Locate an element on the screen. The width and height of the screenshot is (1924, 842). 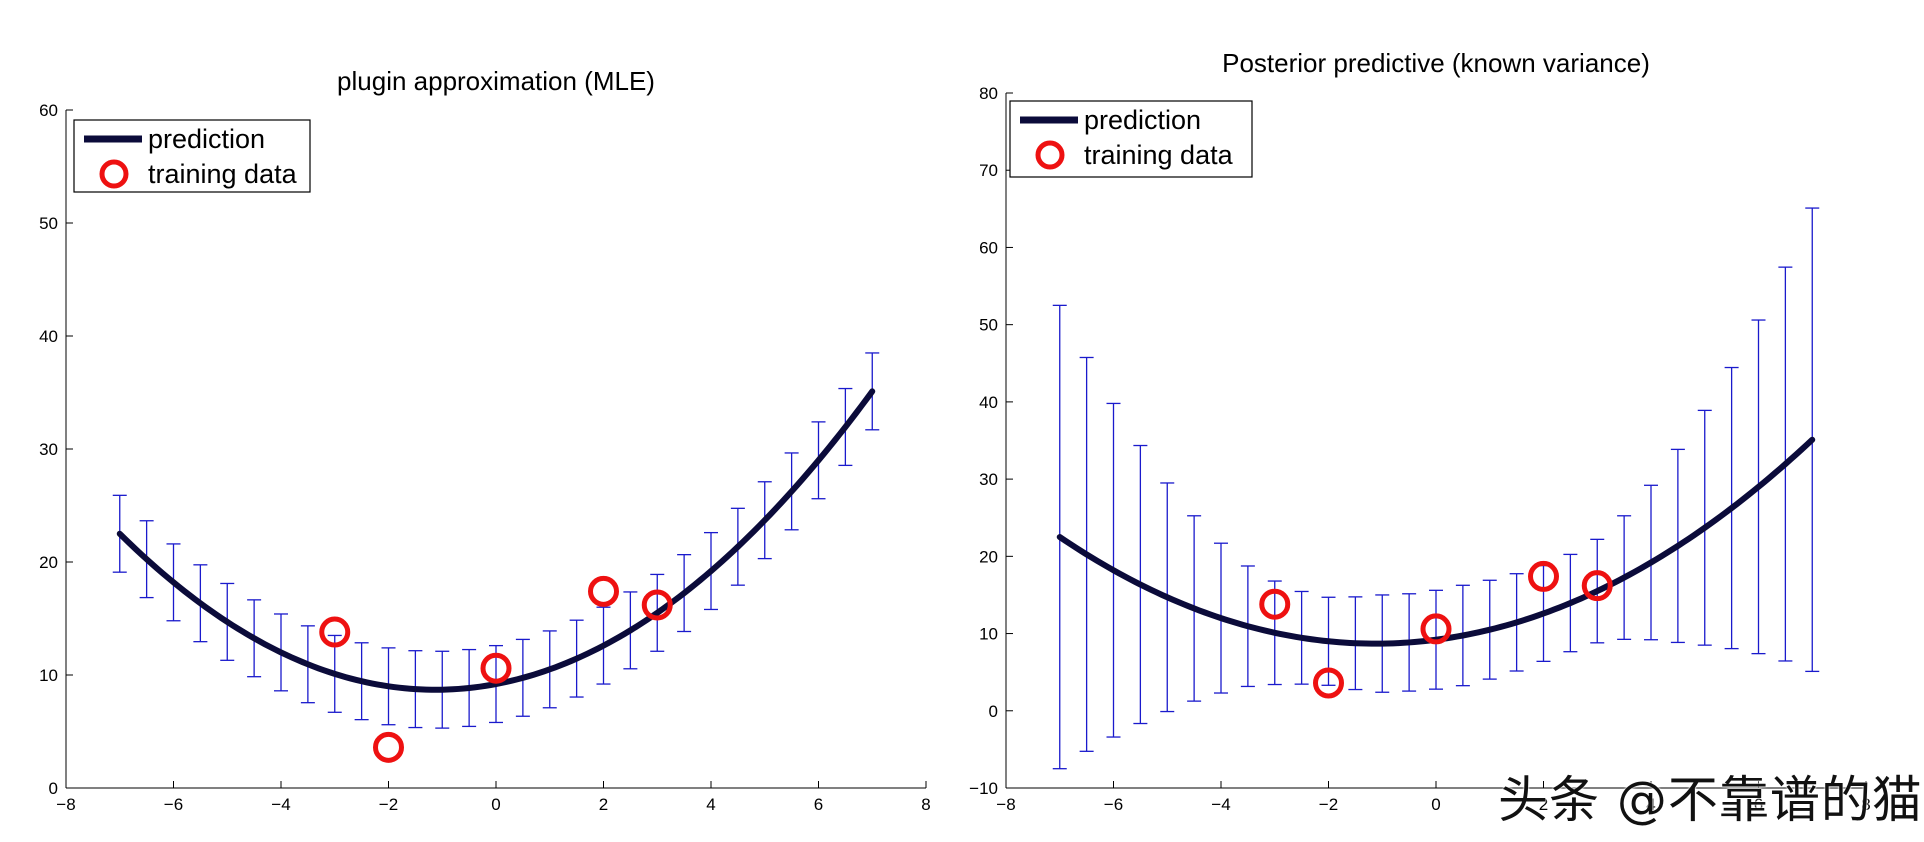
y-tick-label: 80 is located at coordinates (988, 93).